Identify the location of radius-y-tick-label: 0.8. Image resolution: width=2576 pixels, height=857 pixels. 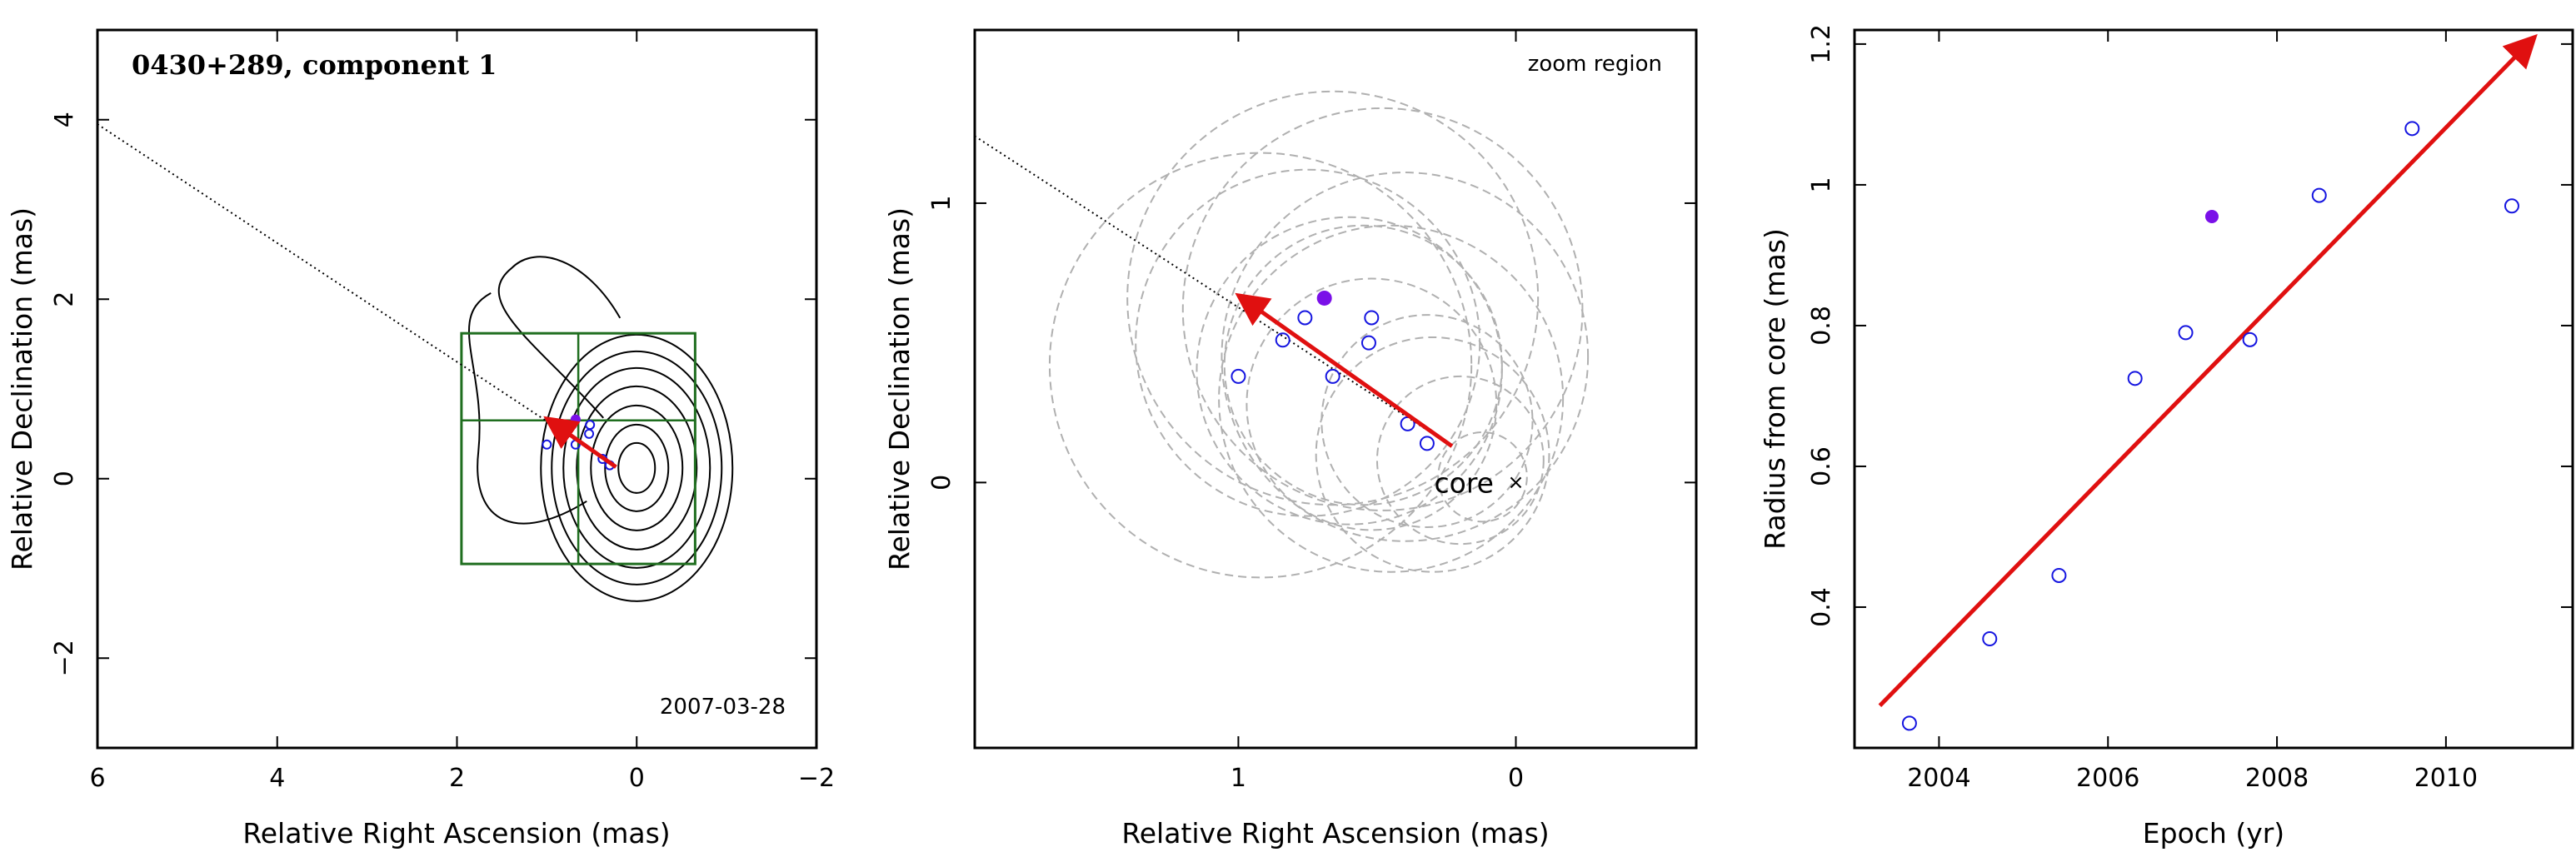
(1821, 326).